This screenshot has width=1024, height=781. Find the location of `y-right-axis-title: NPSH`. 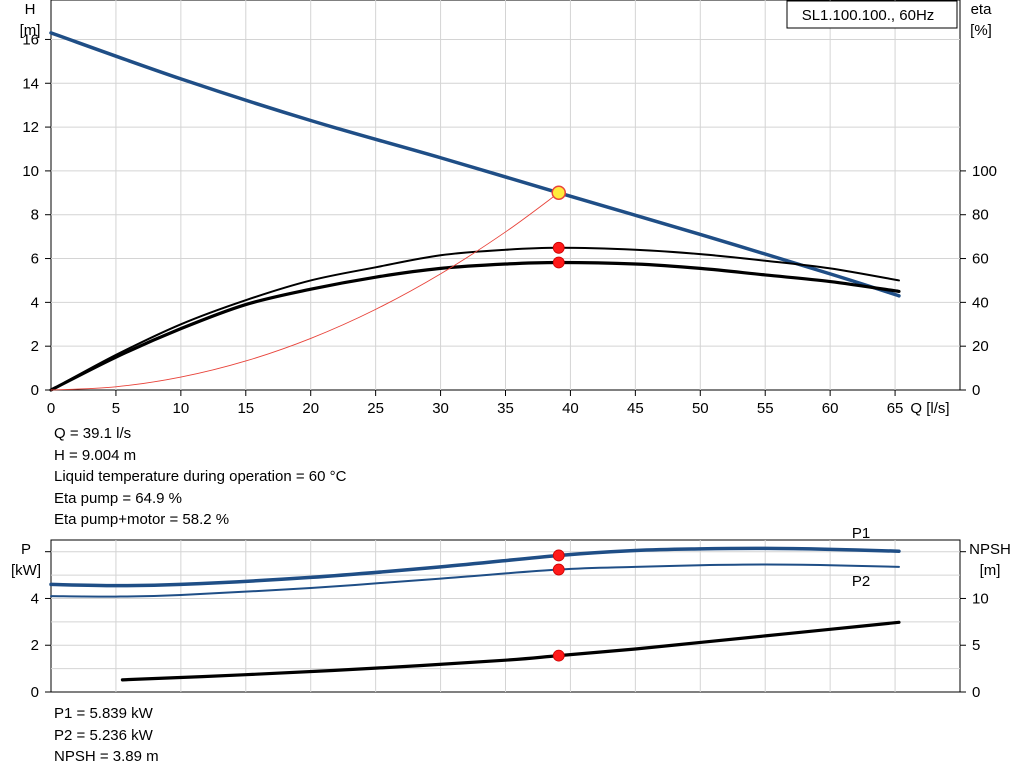

y-right-axis-title: NPSH is located at coordinates (990, 549).